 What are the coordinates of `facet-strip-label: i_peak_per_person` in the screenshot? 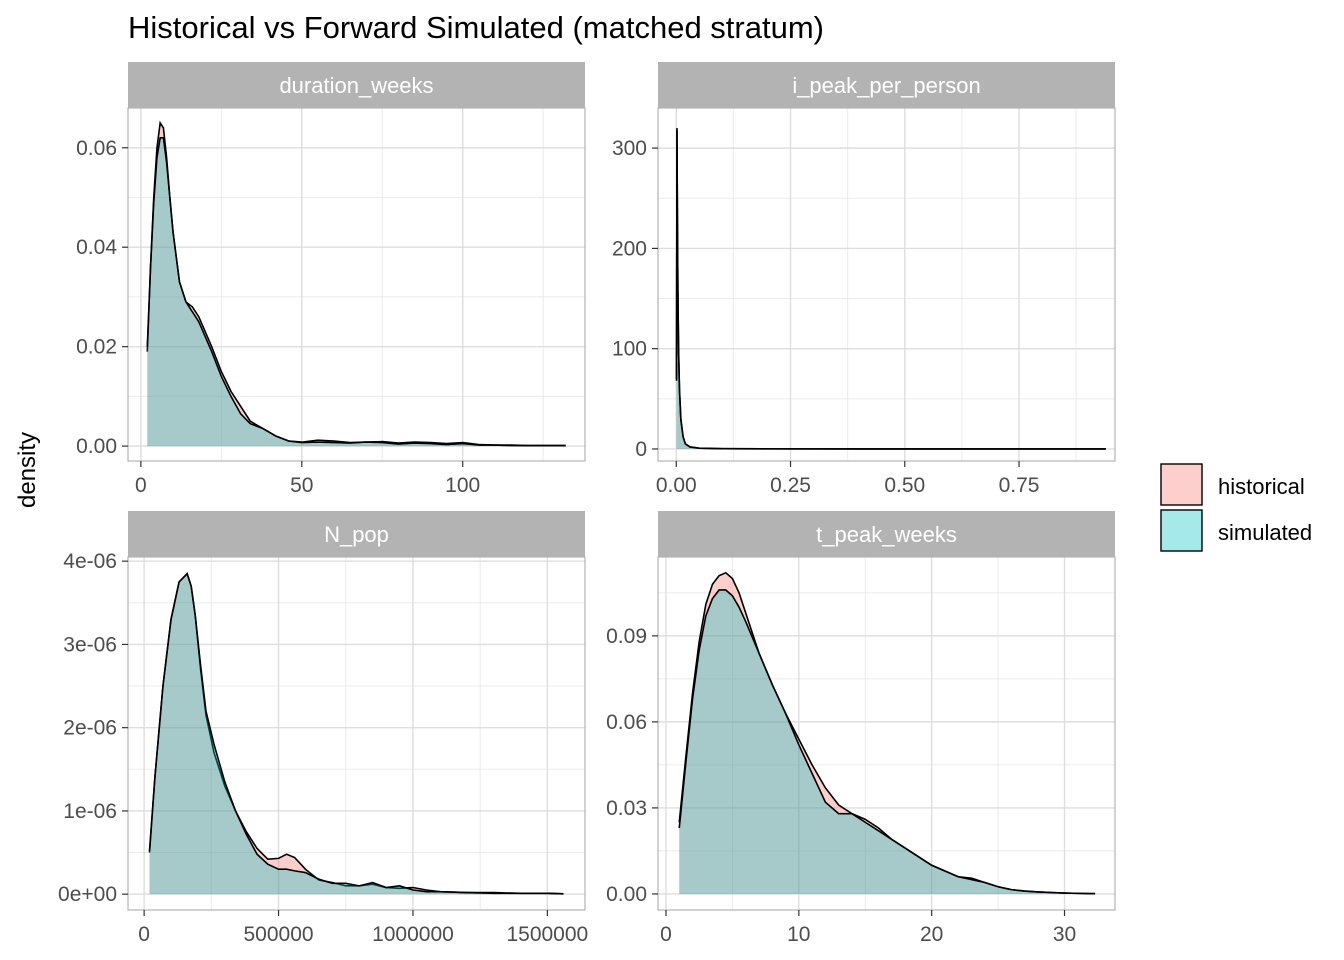 It's located at (886, 85).